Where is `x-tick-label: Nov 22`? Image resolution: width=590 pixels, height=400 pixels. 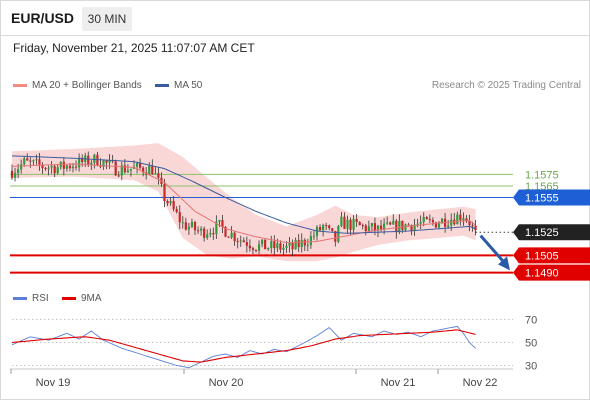
x-tick-label: Nov 22 is located at coordinates (480, 383).